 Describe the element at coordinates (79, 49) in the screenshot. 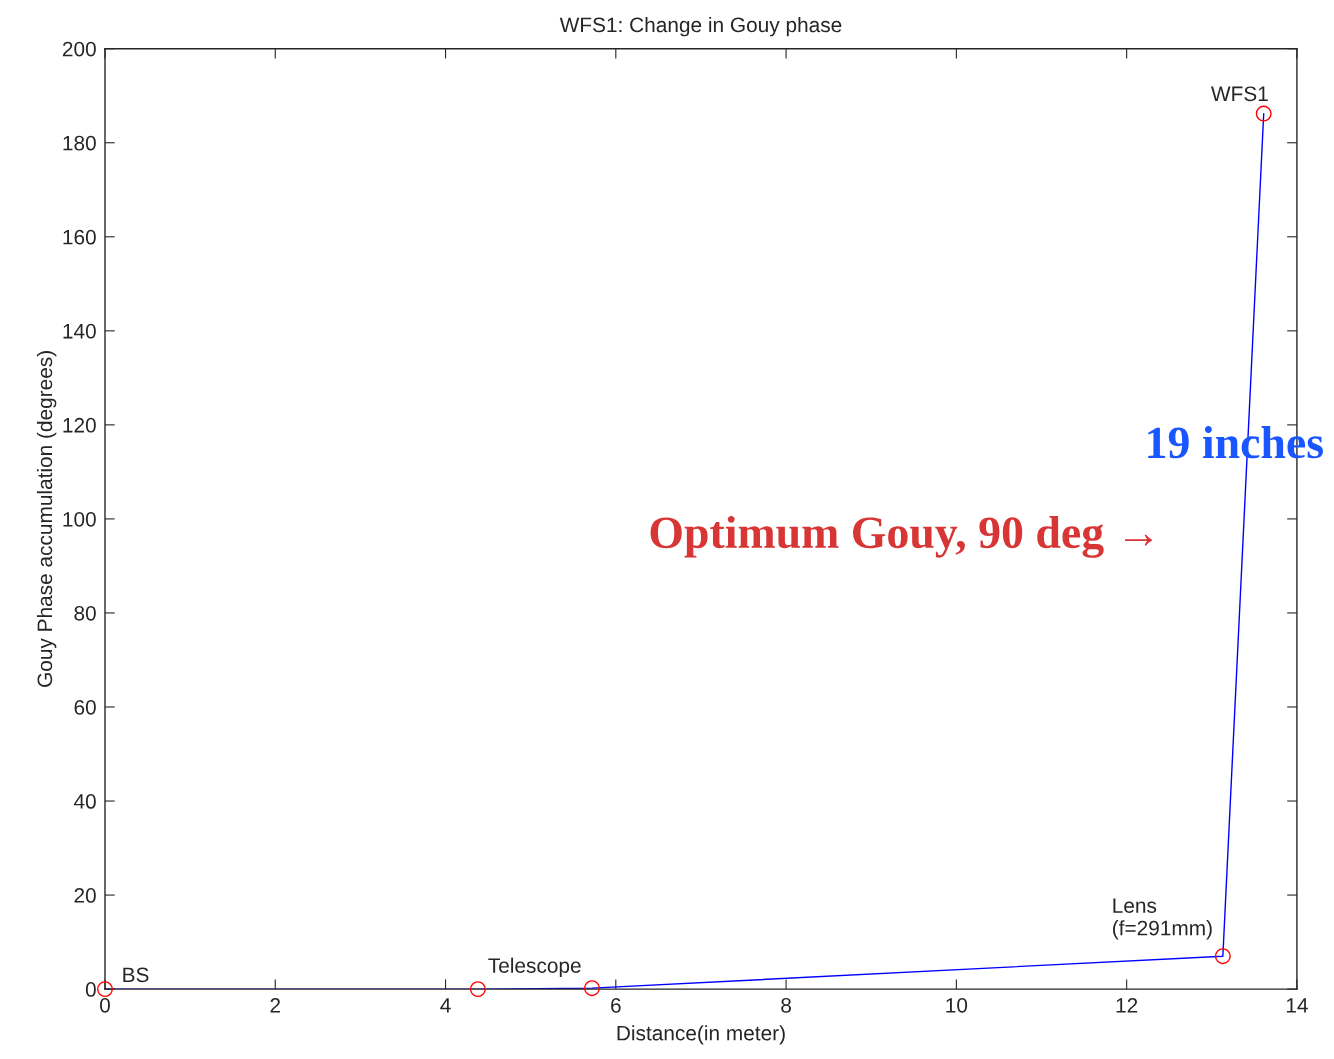

I see `y-tick-label: 200` at that location.